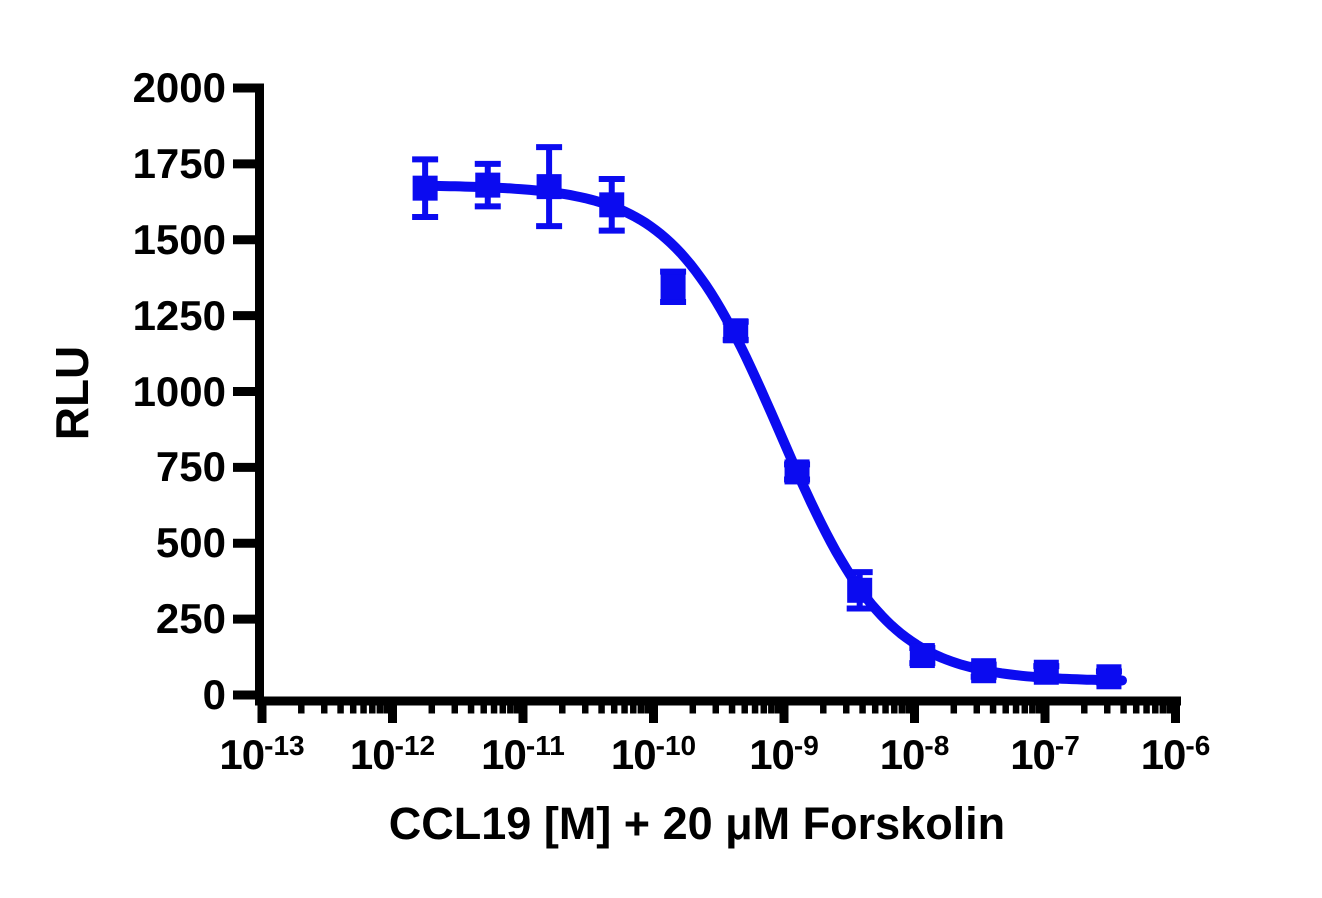  I want to click on x-tick-exponent: -6, so click(1198, 745).